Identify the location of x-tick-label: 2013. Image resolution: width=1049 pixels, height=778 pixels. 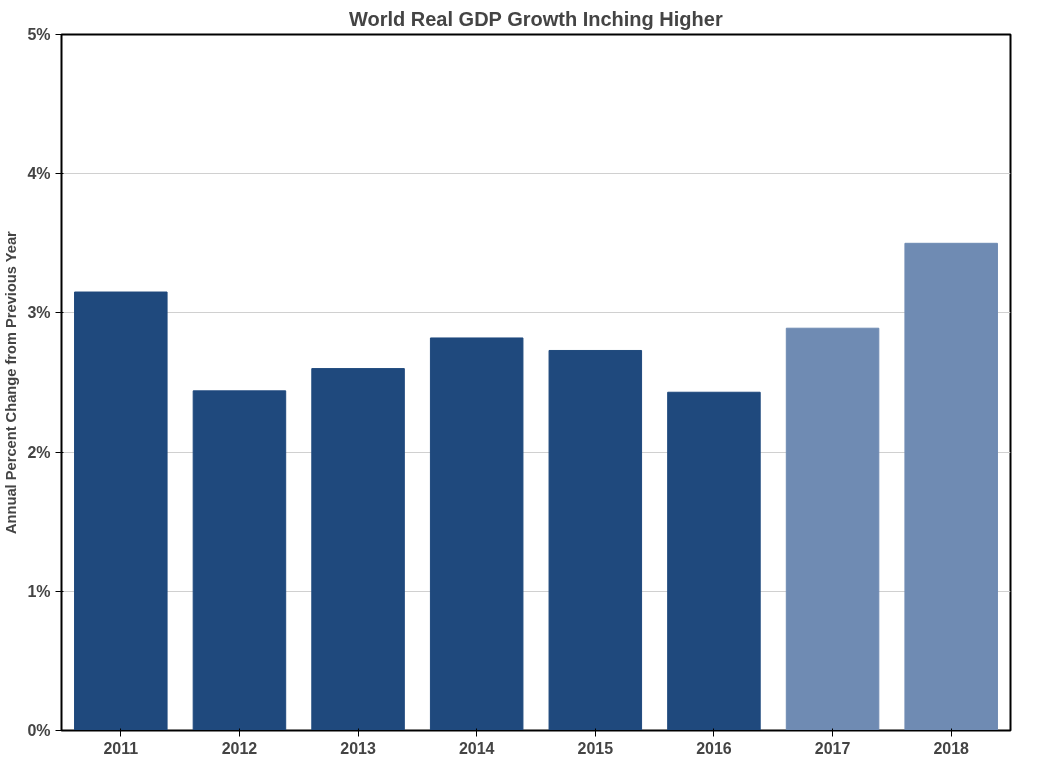
(358, 748).